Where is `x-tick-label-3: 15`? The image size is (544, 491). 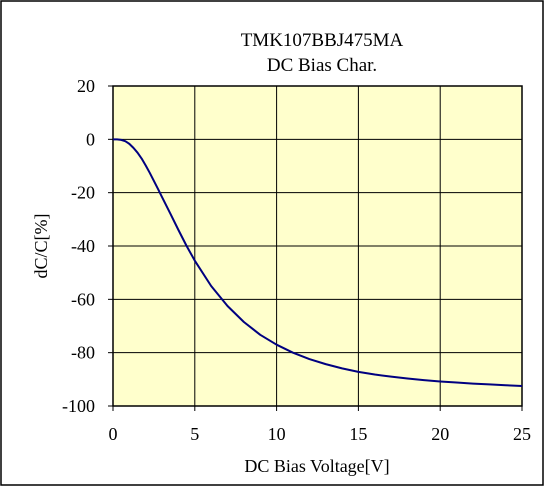
x-tick-label-3: 15 is located at coordinates (358, 434).